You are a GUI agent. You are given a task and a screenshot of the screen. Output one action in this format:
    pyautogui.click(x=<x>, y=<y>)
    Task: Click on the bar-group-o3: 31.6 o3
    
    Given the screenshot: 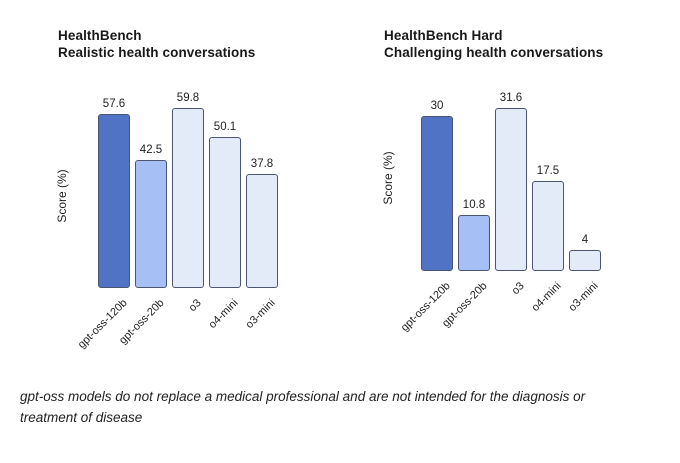 What is the action you would take?
    pyautogui.click(x=511, y=194)
    